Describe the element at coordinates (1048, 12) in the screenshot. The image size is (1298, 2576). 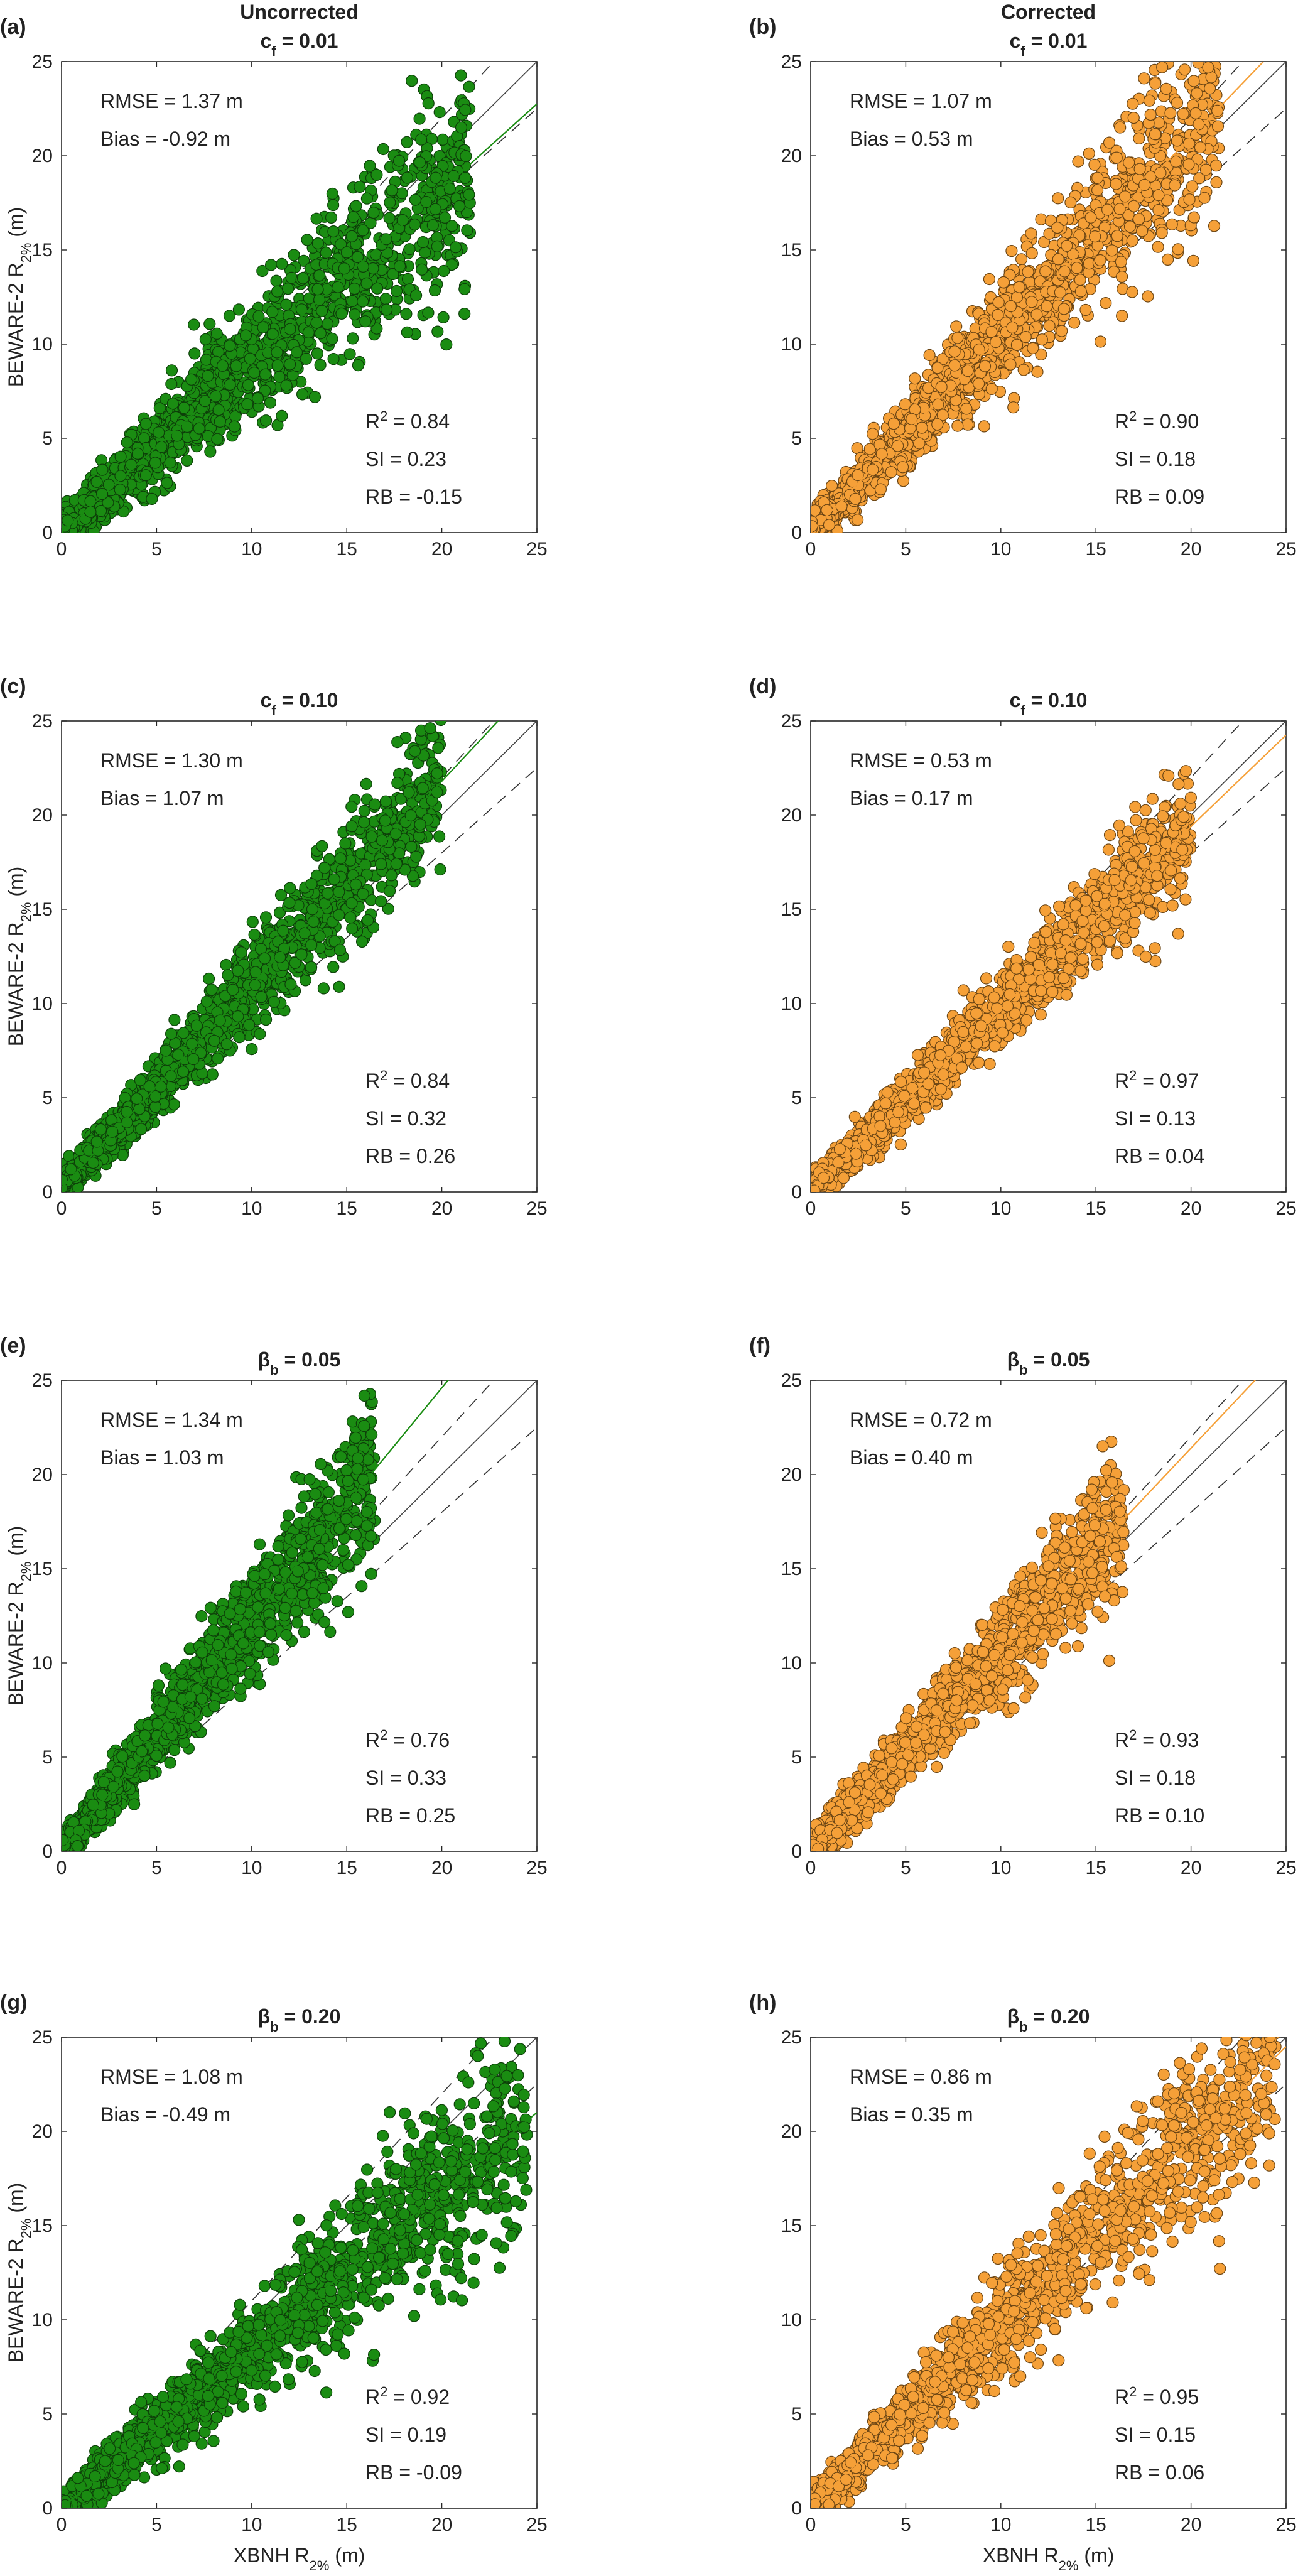
I see `column-header: Corrected` at that location.